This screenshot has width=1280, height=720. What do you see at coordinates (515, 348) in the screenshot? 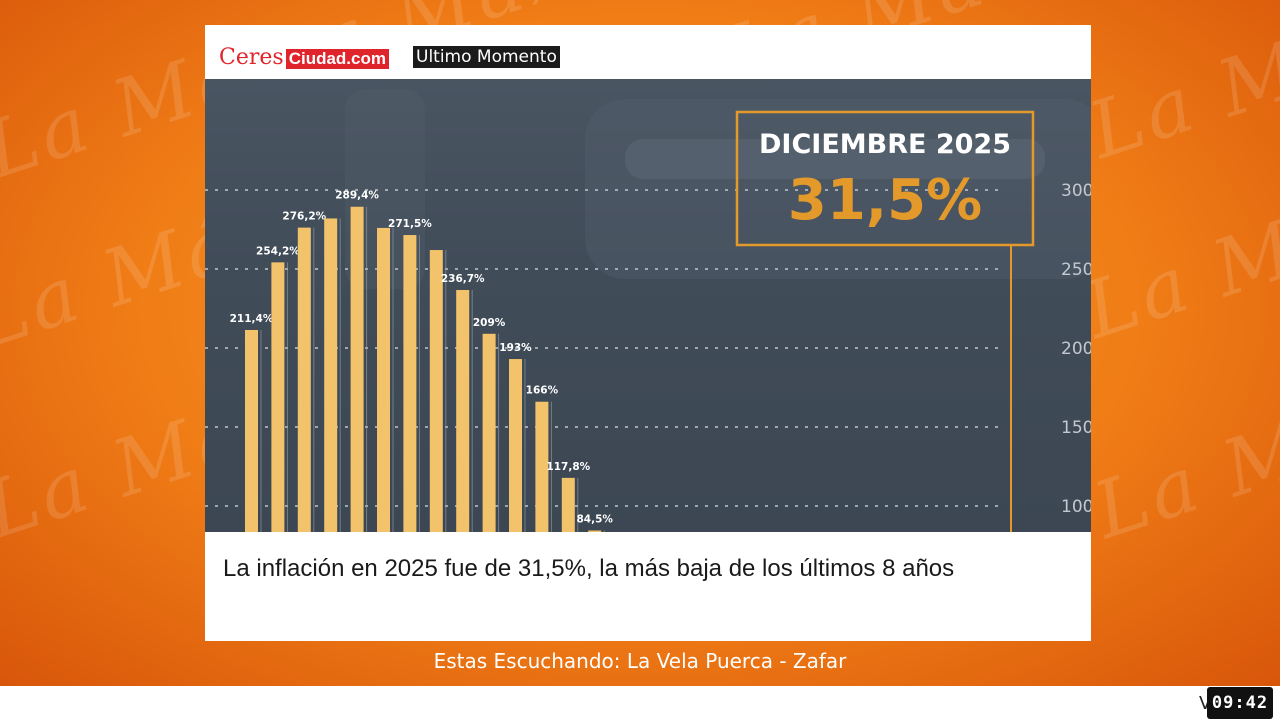
I see `bar-value-label: 193%` at bounding box center [515, 348].